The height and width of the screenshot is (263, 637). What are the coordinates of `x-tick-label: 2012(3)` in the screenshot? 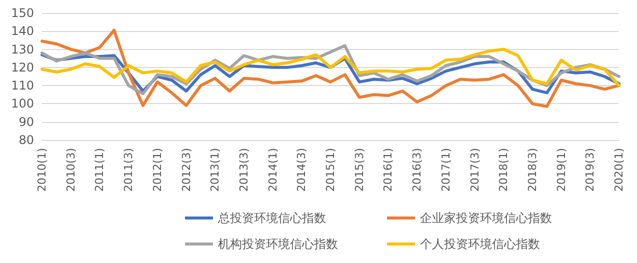 It's located at (186, 170).